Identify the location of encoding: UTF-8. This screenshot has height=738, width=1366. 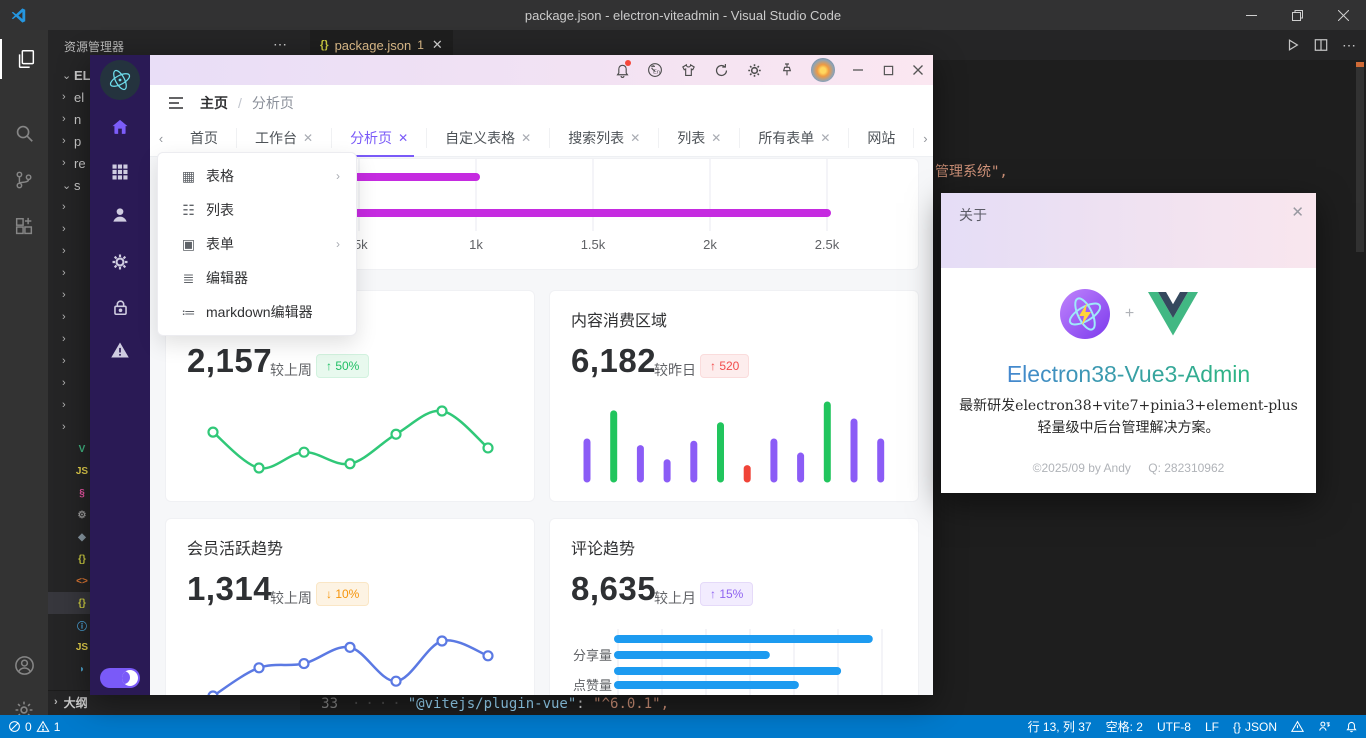
(1173, 726).